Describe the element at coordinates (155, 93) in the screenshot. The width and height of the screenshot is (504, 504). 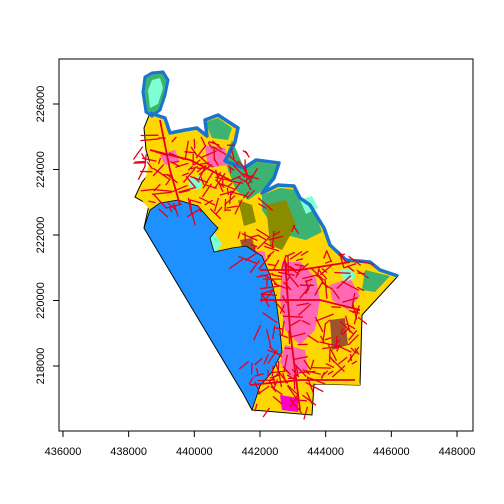
I see `headland-vegetation` at that location.